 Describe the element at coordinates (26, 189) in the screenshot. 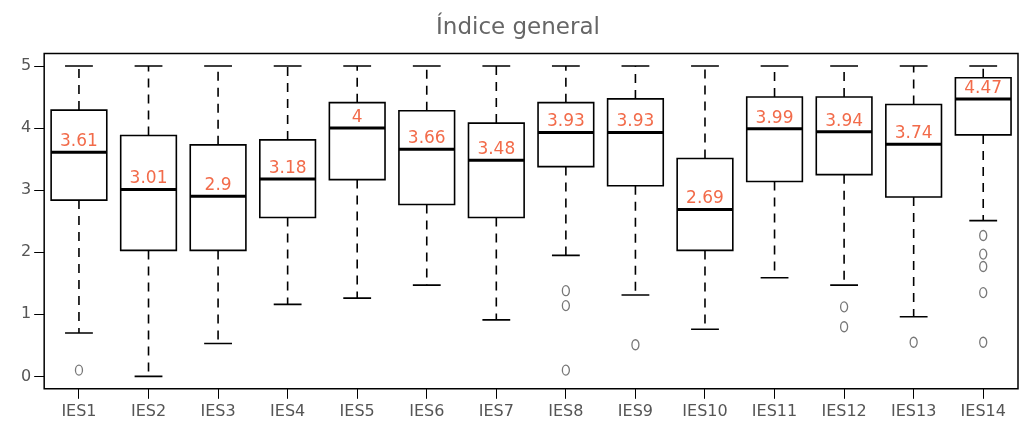

I see `y-tick-label: 3` at that location.